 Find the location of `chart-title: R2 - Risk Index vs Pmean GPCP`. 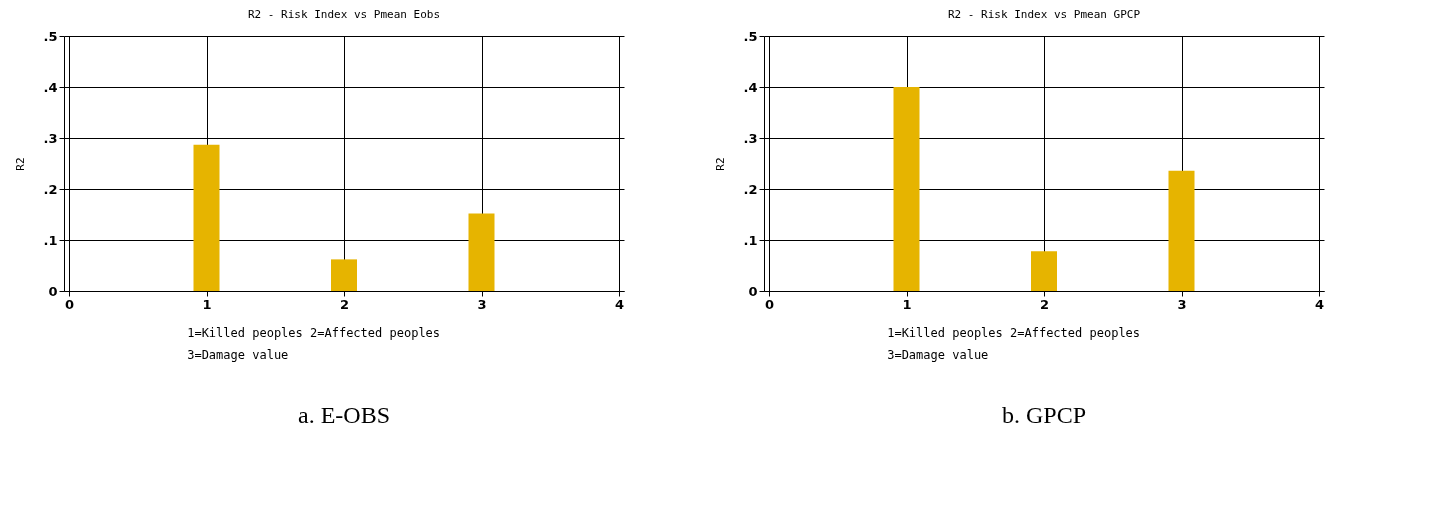

chart-title: R2 - Risk Index vs Pmean GPCP is located at coordinates (1044, 14).